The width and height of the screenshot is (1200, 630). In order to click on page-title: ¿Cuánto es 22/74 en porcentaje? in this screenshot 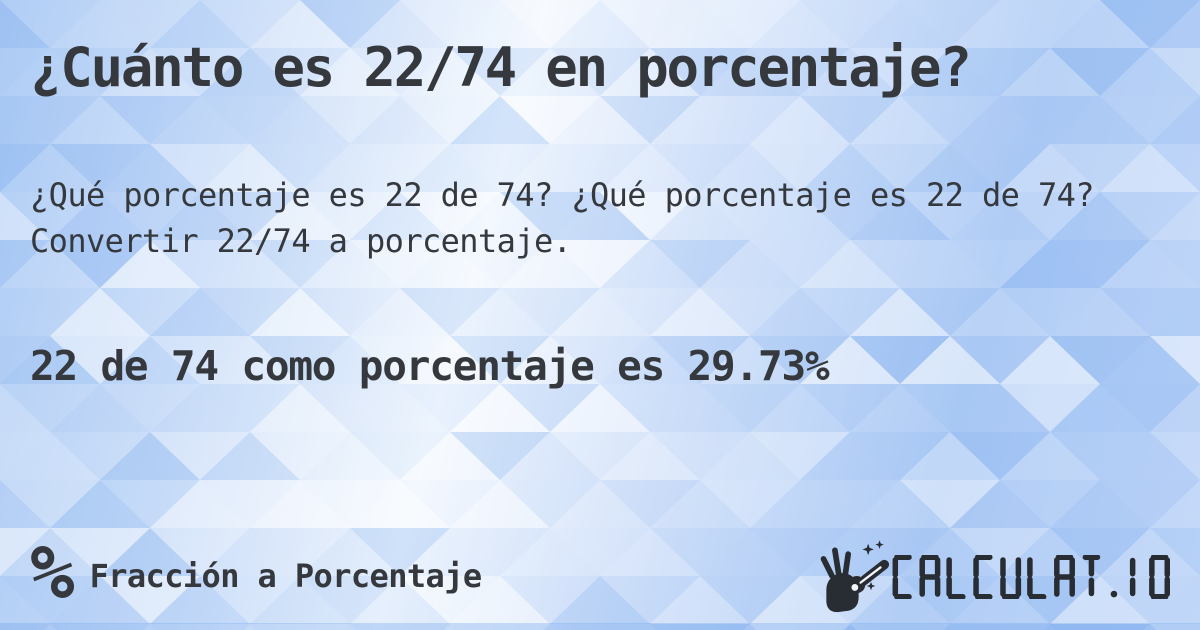, I will do `click(501, 67)`.